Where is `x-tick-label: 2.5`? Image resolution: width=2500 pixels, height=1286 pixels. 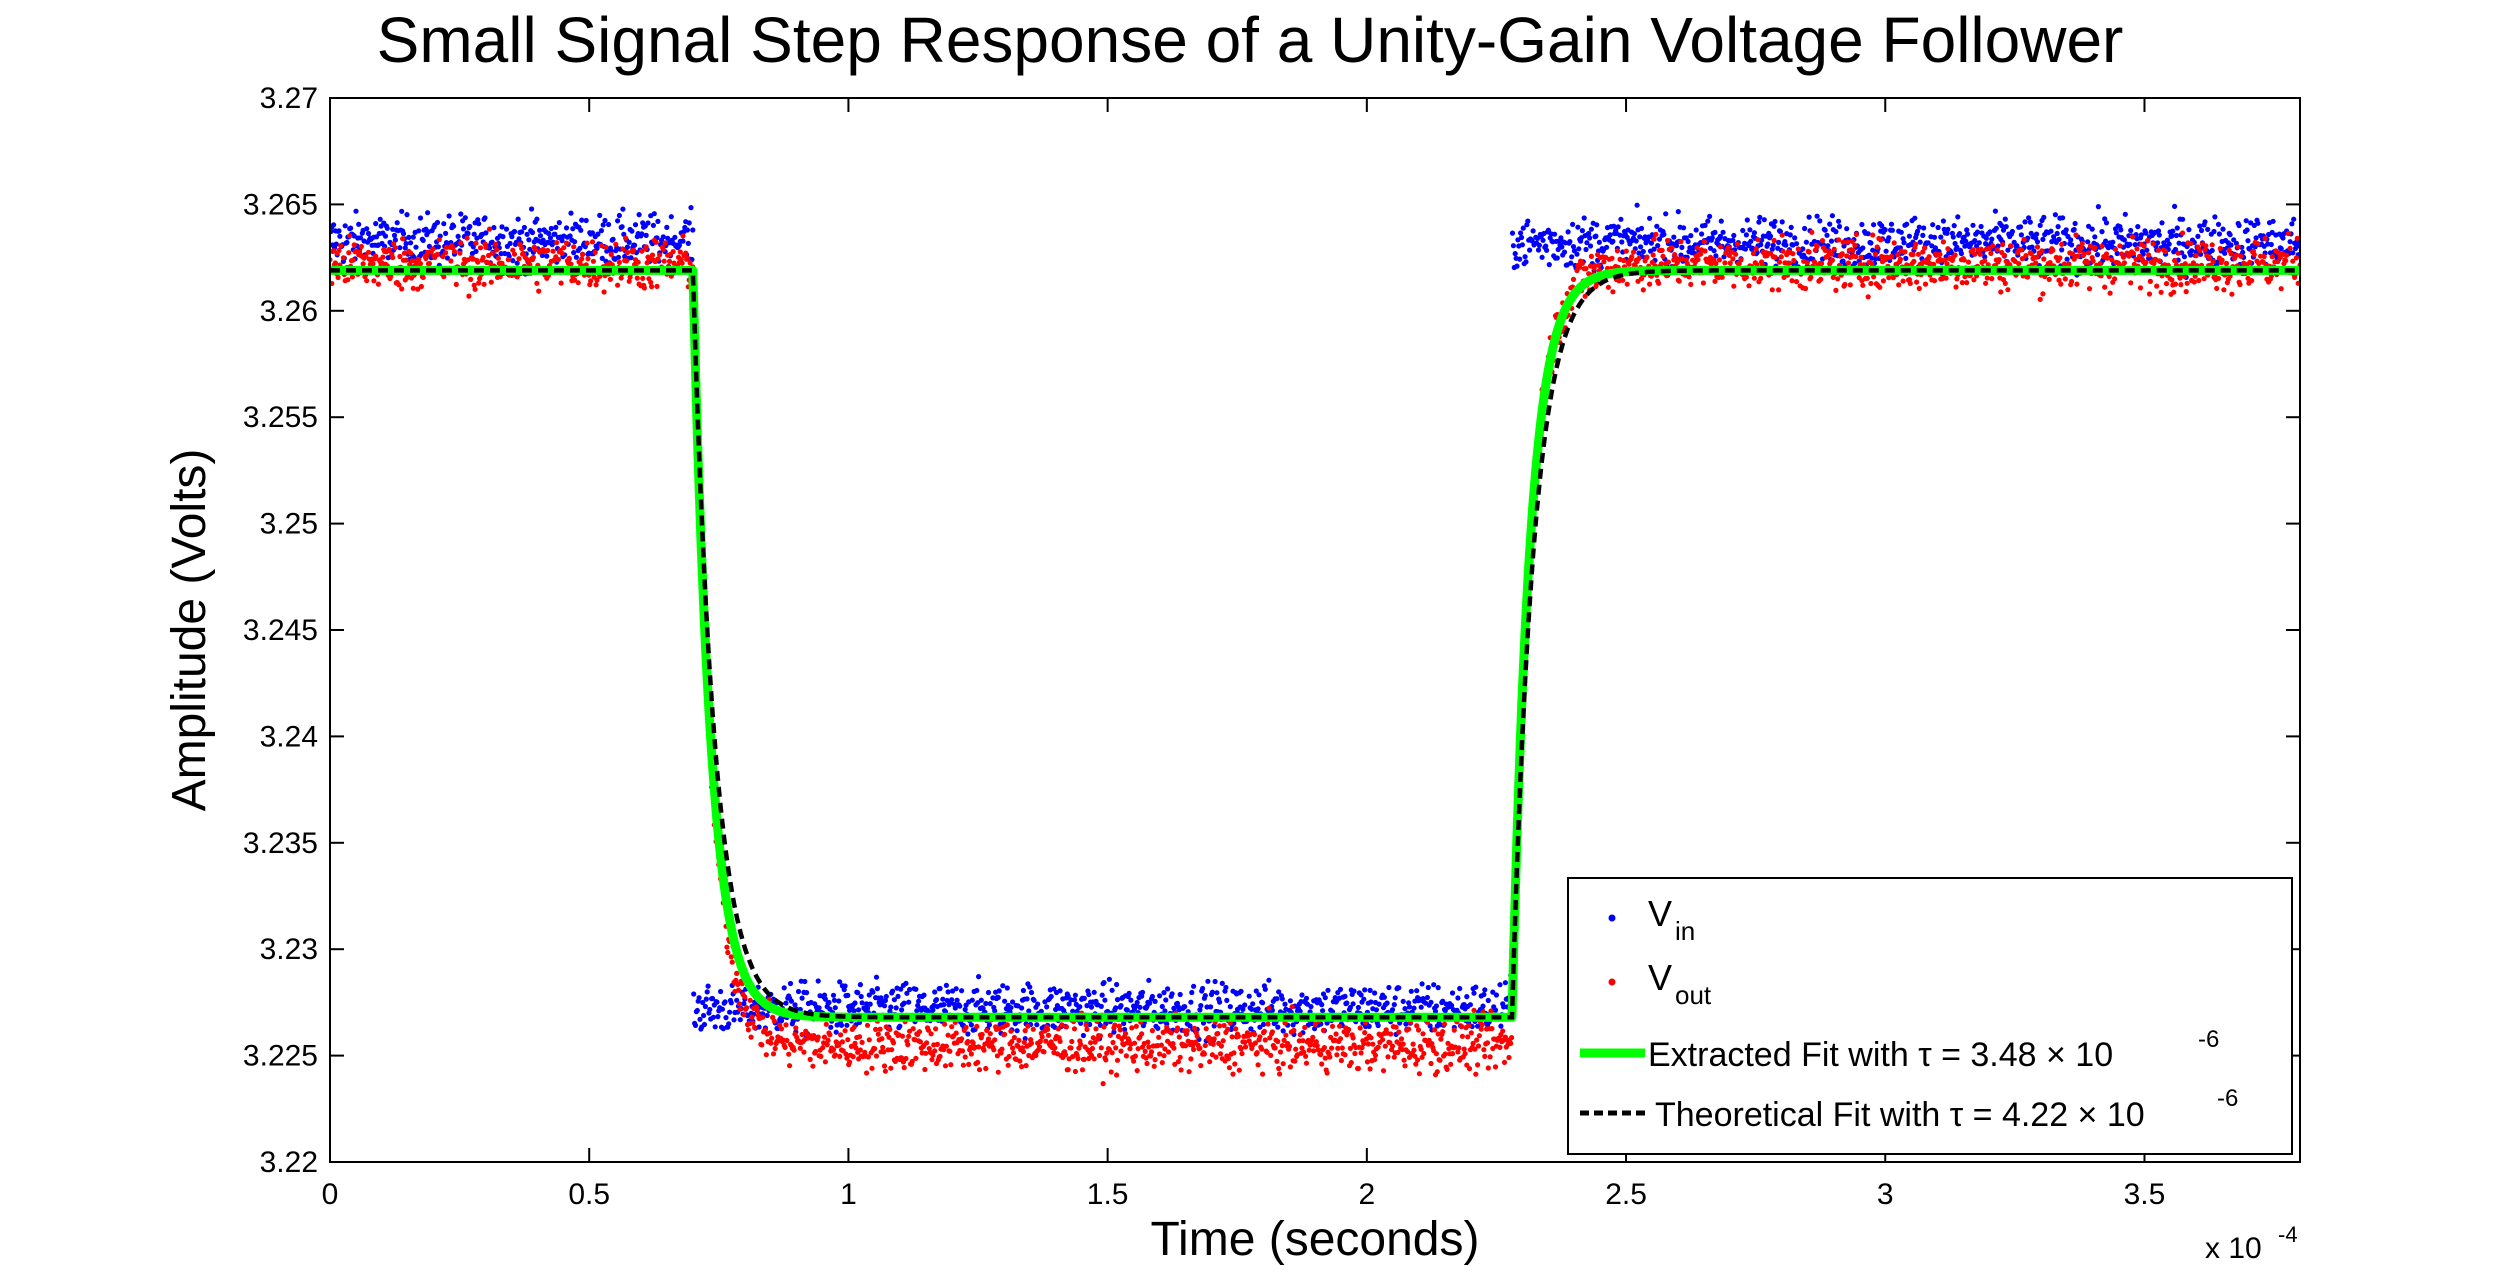 x-tick-label: 2.5 is located at coordinates (1626, 1194).